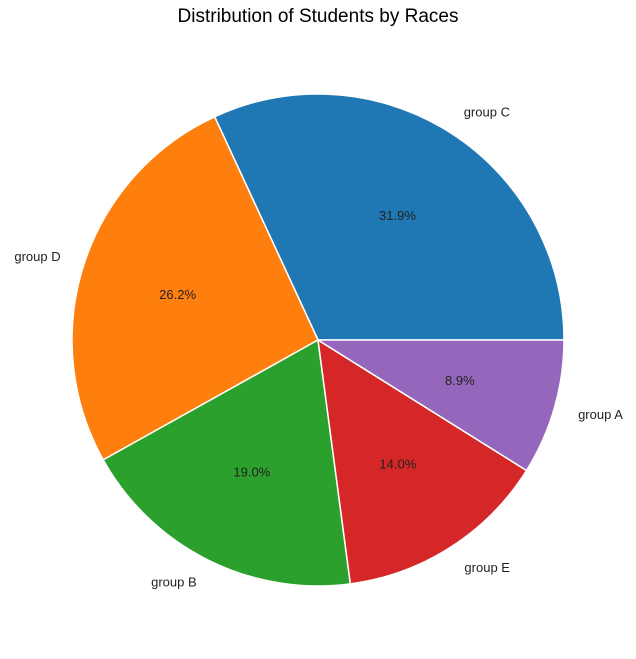  Describe the element at coordinates (460, 380) in the screenshot. I see `pie-percent-label: 8.9%` at that location.